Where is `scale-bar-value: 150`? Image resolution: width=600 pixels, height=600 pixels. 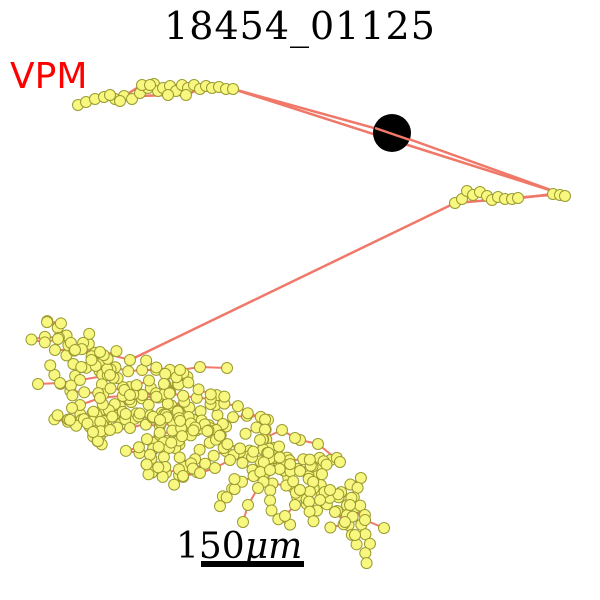
scale-bar-value: 150 is located at coordinates (210, 546).